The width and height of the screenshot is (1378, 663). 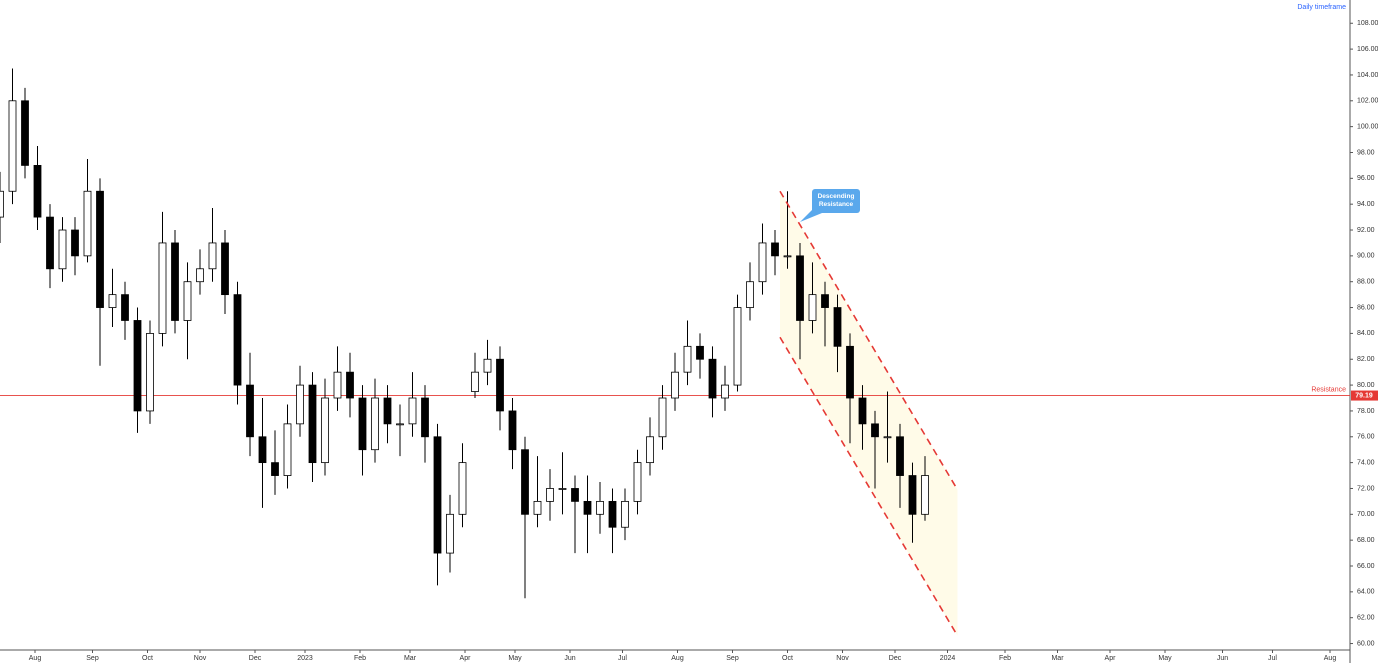 What do you see at coordinates (1366, 437) in the screenshot?
I see `y-tick-label: 76.00` at bounding box center [1366, 437].